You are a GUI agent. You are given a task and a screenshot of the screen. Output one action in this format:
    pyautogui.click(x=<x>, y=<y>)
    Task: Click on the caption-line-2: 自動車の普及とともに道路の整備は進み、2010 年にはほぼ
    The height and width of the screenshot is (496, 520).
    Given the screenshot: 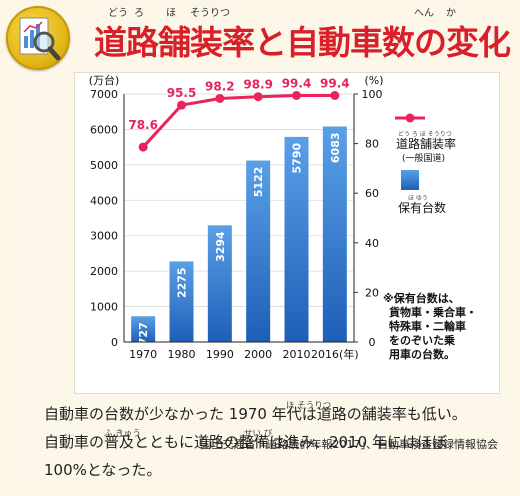 What is the action you would take?
    pyautogui.click(x=245, y=442)
    